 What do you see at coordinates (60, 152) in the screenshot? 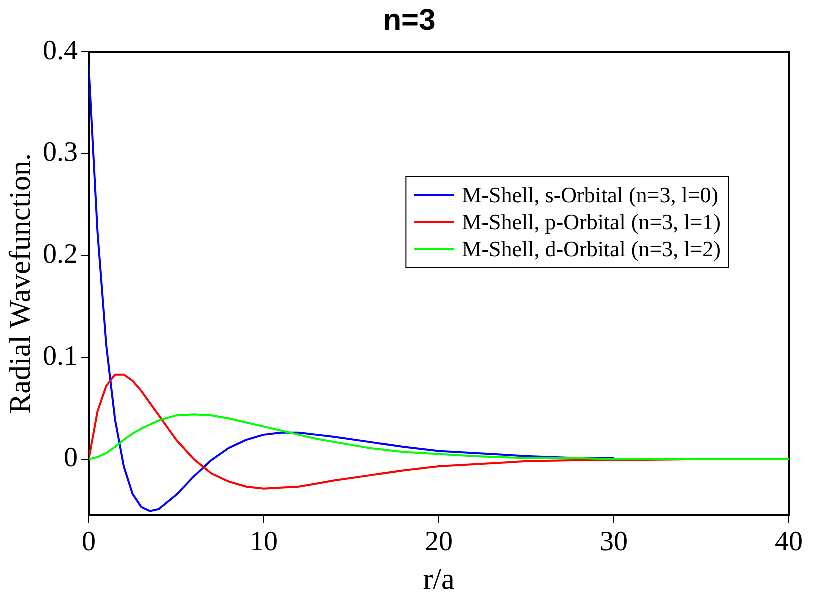
I see `y-tick-label: 0.3` at bounding box center [60, 152].